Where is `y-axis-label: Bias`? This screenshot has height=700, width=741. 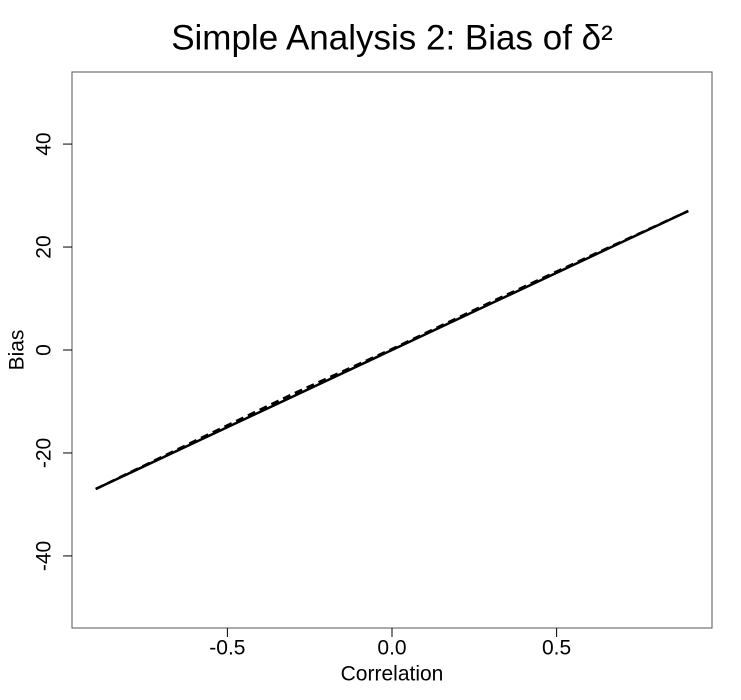 y-axis-label: Bias is located at coordinates (17, 350).